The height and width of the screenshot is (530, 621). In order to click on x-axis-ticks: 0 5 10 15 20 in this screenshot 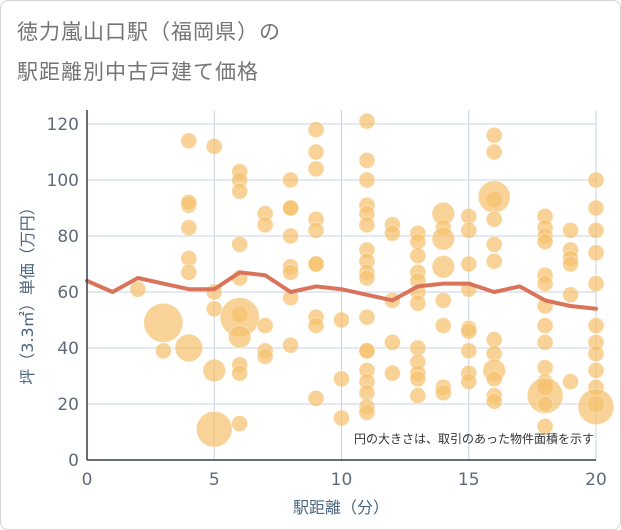, I will do `click(344, 480)`.